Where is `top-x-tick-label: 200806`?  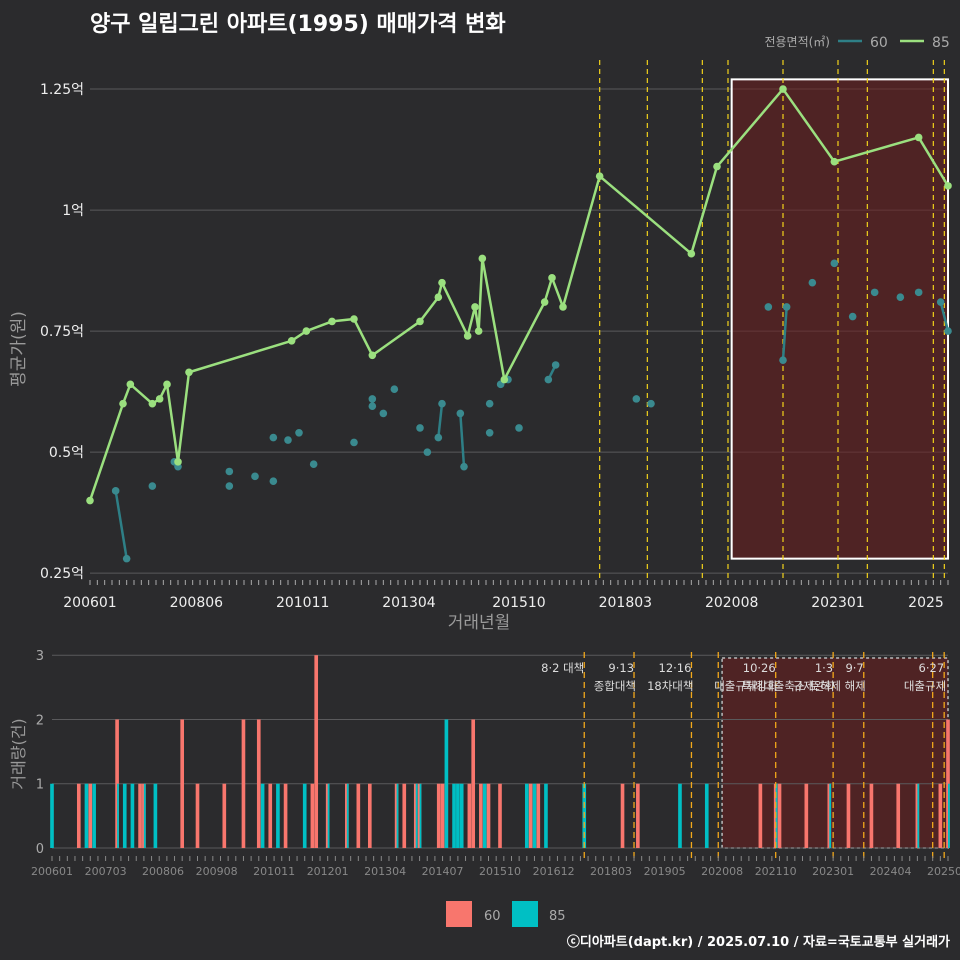 top-x-tick-label: 200806 is located at coordinates (197, 603).